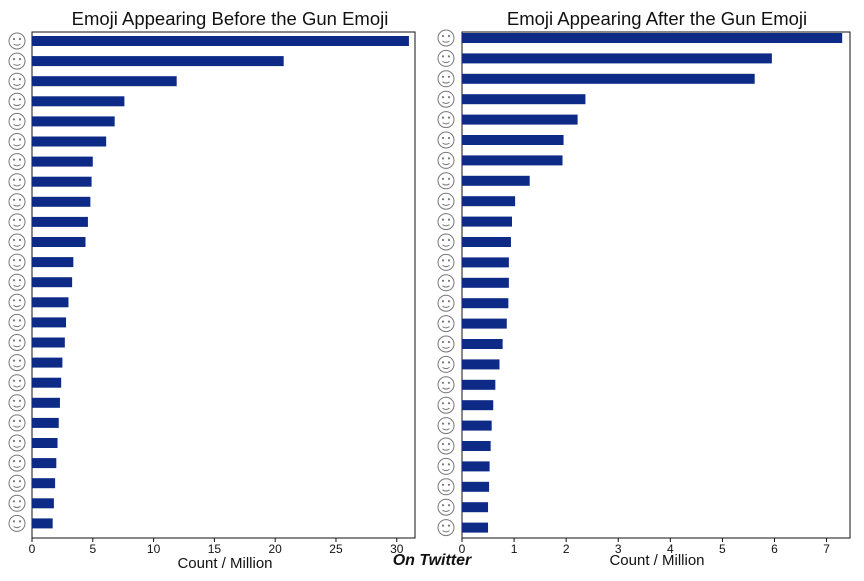 The image size is (864, 581). What do you see at coordinates (446, 242) in the screenshot?
I see `fist-icon` at bounding box center [446, 242].